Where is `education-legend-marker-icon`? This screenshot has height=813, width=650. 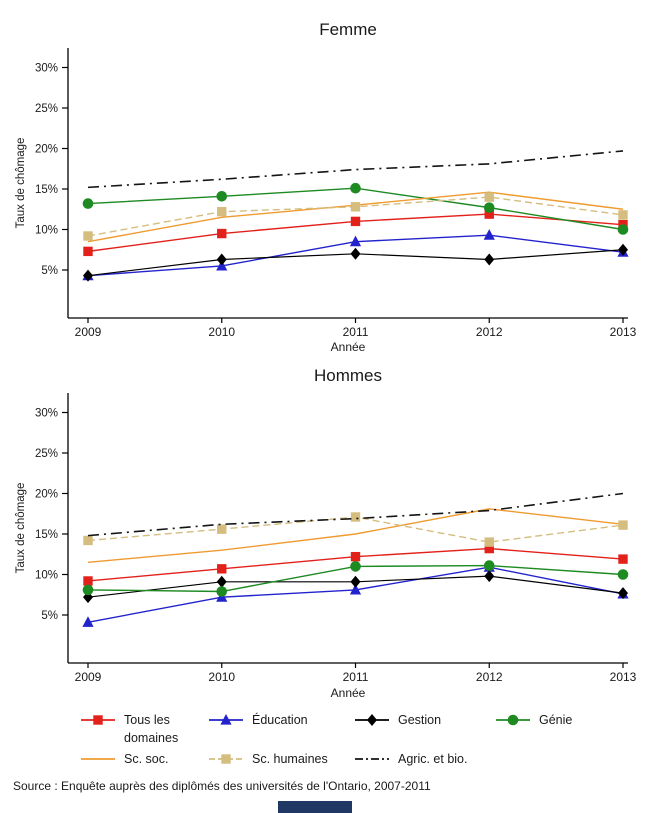
education-legend-marker-icon is located at coordinates (226, 719).